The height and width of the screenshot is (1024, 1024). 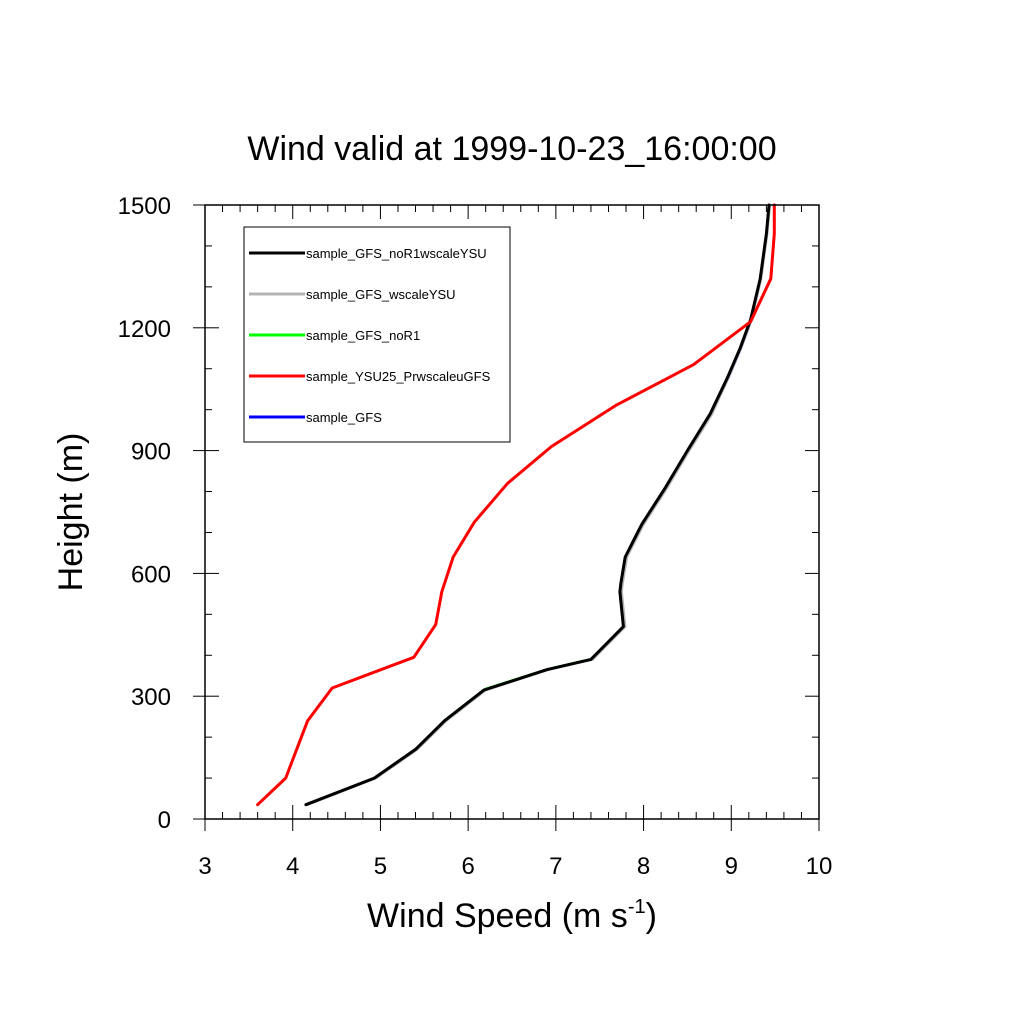 I want to click on y-tick-label: 600, so click(x=151, y=574).